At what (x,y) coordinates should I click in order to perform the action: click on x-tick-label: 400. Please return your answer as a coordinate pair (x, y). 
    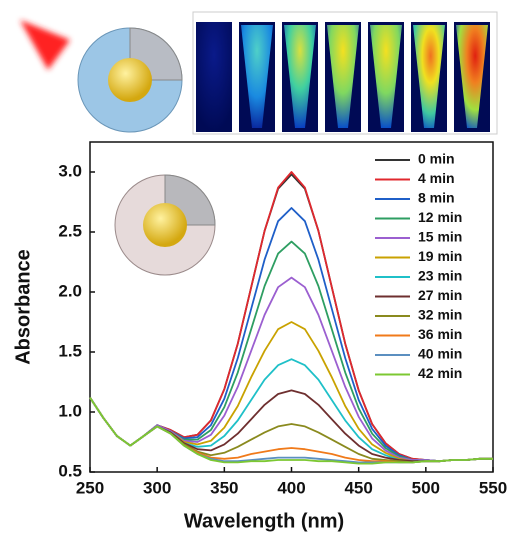
    Looking at the image, I should click on (291, 487).